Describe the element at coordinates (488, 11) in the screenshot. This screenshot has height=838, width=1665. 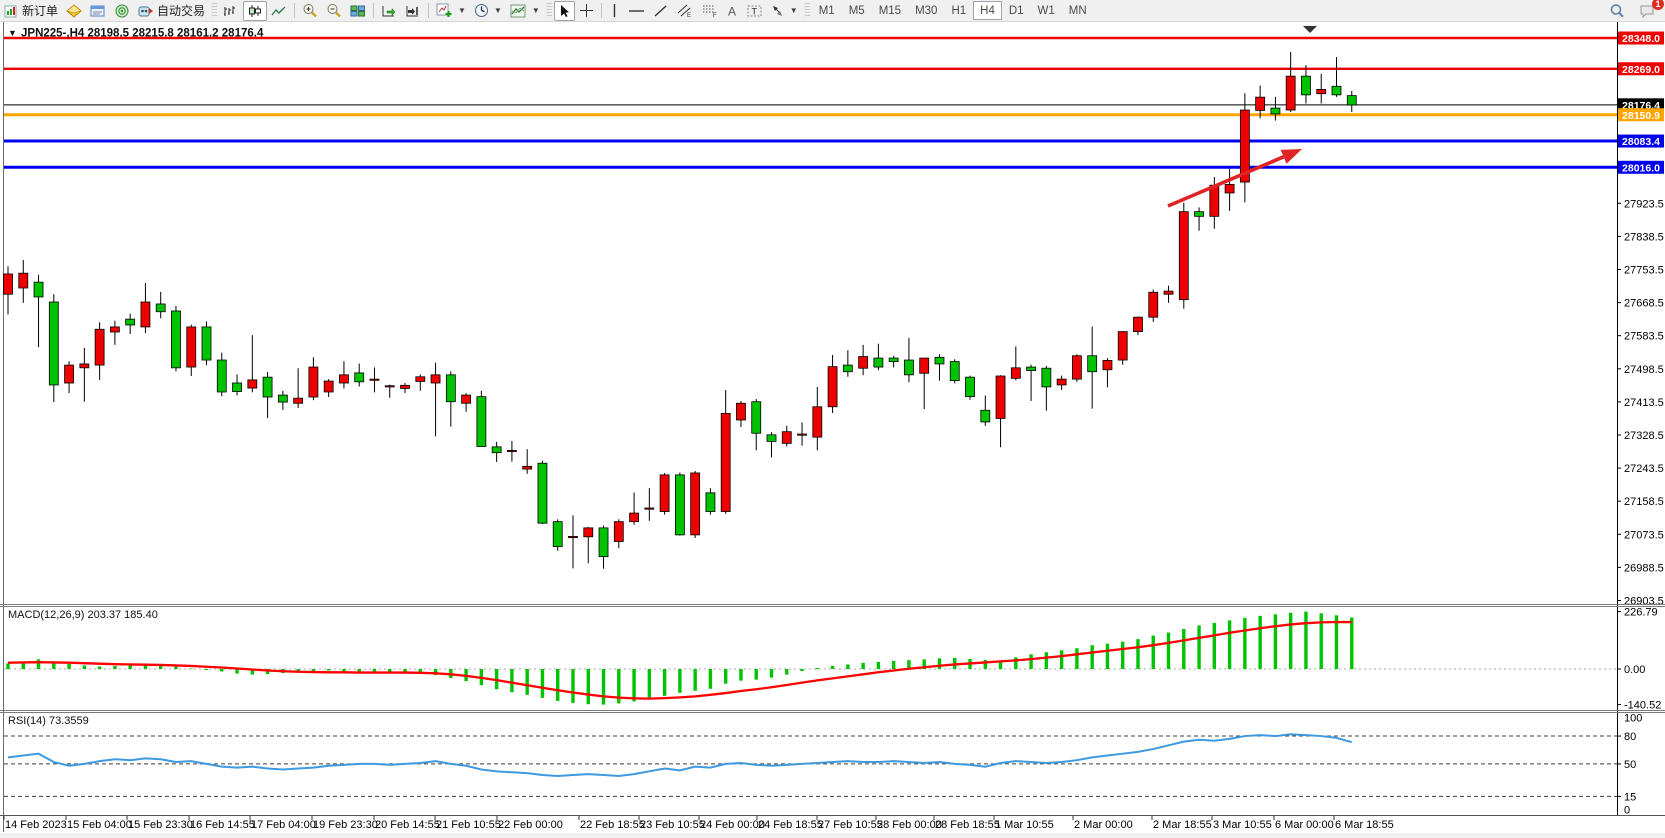
I see `periods-button: ▼` at that location.